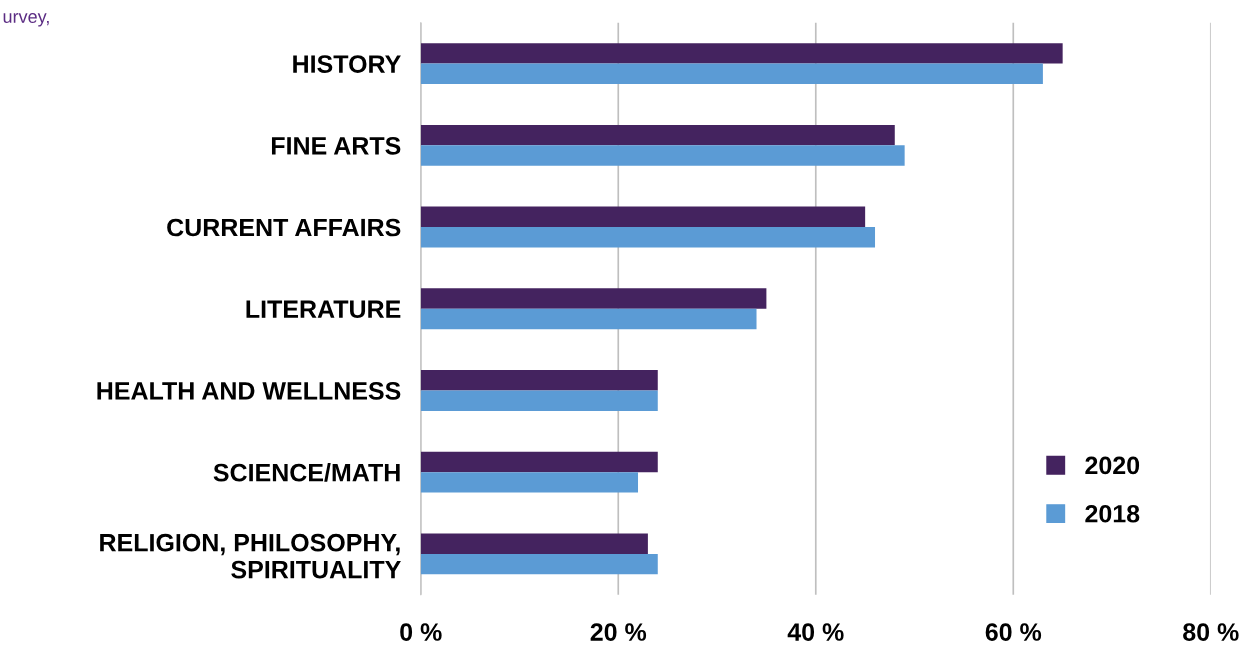 The image size is (1256, 650). What do you see at coordinates (323, 309) in the screenshot?
I see `y-tick-label: LITERATURE` at bounding box center [323, 309].